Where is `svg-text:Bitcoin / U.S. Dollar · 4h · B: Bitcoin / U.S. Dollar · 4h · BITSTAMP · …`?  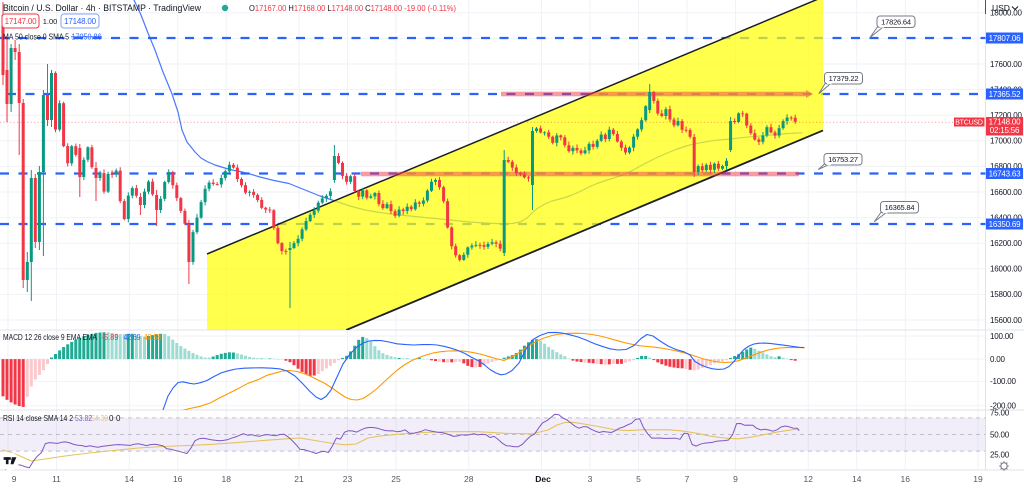
svg-text:Bitcoin / U.S. Dollar · 4h · B: Bitcoin / U.S. Dollar · 4h · BITSTAMP · … is located at coordinates (102, 8).